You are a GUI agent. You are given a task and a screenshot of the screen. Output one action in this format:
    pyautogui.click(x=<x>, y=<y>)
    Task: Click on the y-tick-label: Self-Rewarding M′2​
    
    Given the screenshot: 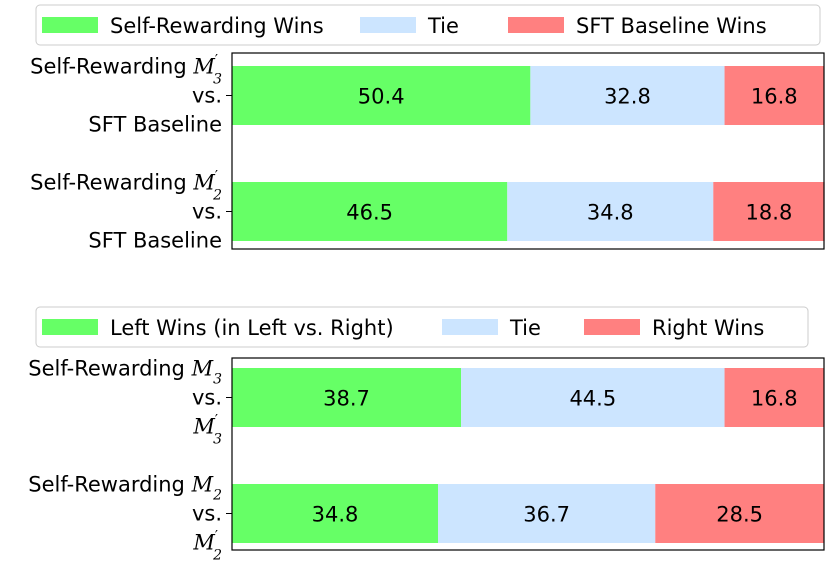 What is the action you would take?
    pyautogui.click(x=126, y=186)
    